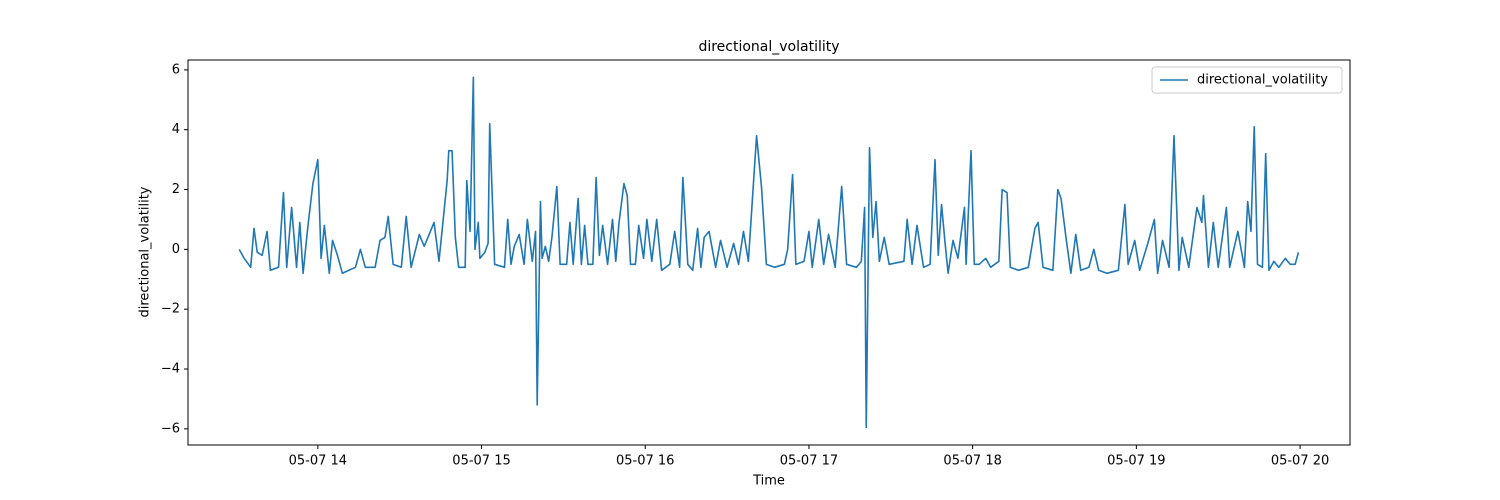  Describe the element at coordinates (1136, 461) in the screenshot. I see `x-tick-label: 05-07 19` at that location.